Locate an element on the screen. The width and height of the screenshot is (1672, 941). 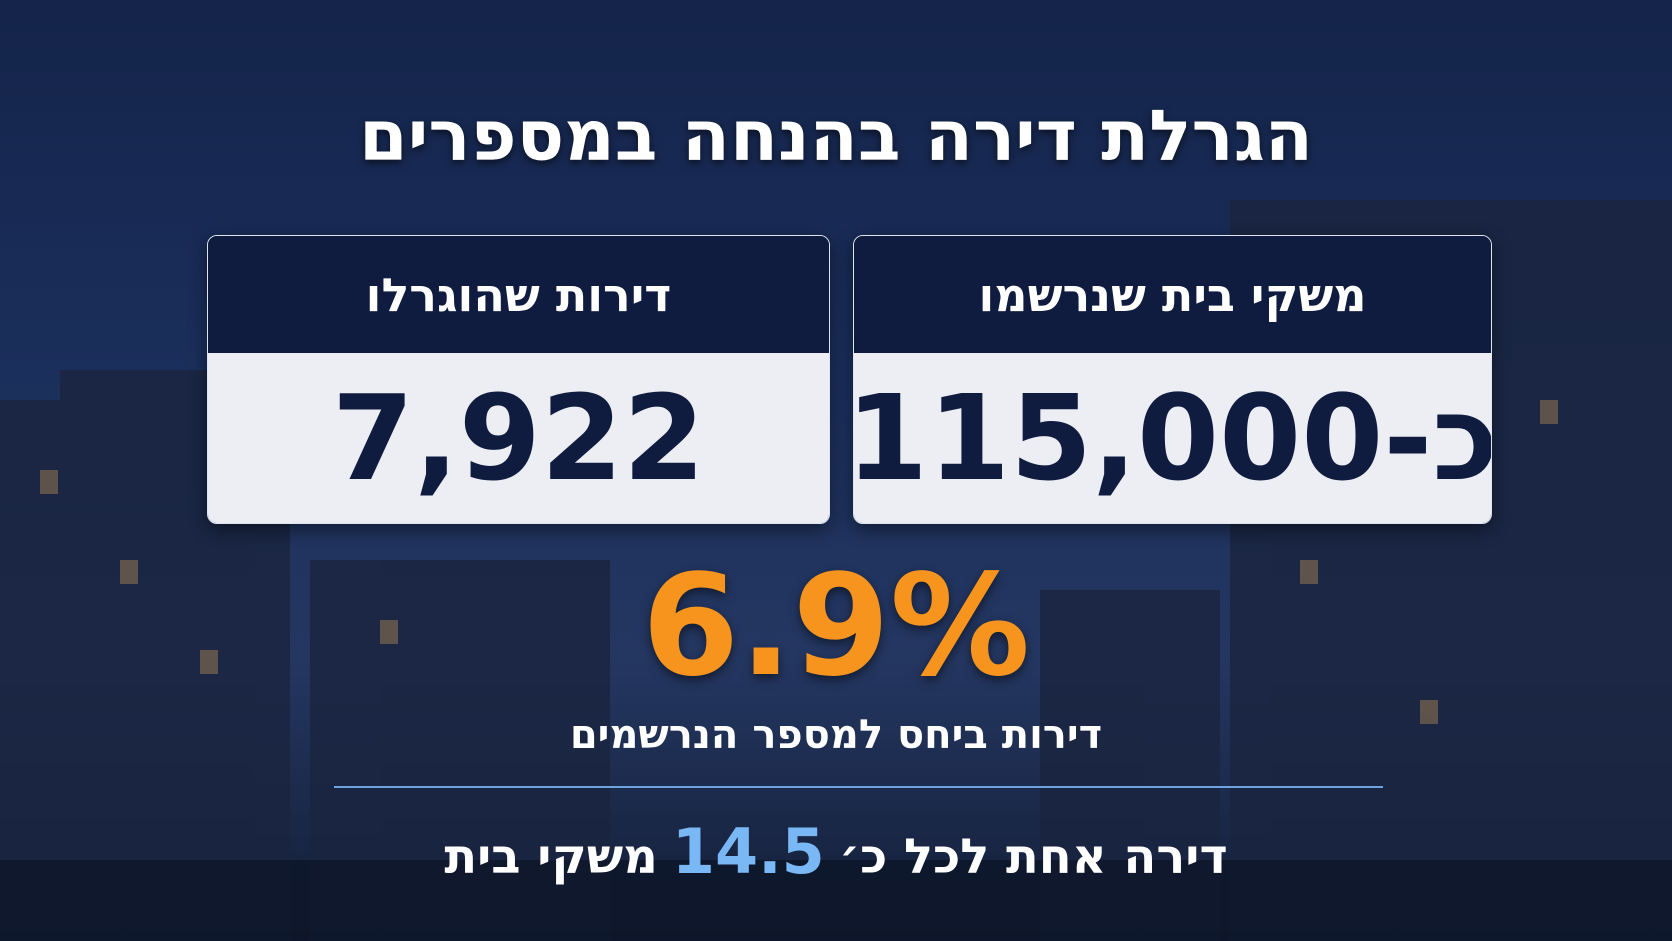
card-label: משקי בית שנרשמו is located at coordinates (1172, 294).